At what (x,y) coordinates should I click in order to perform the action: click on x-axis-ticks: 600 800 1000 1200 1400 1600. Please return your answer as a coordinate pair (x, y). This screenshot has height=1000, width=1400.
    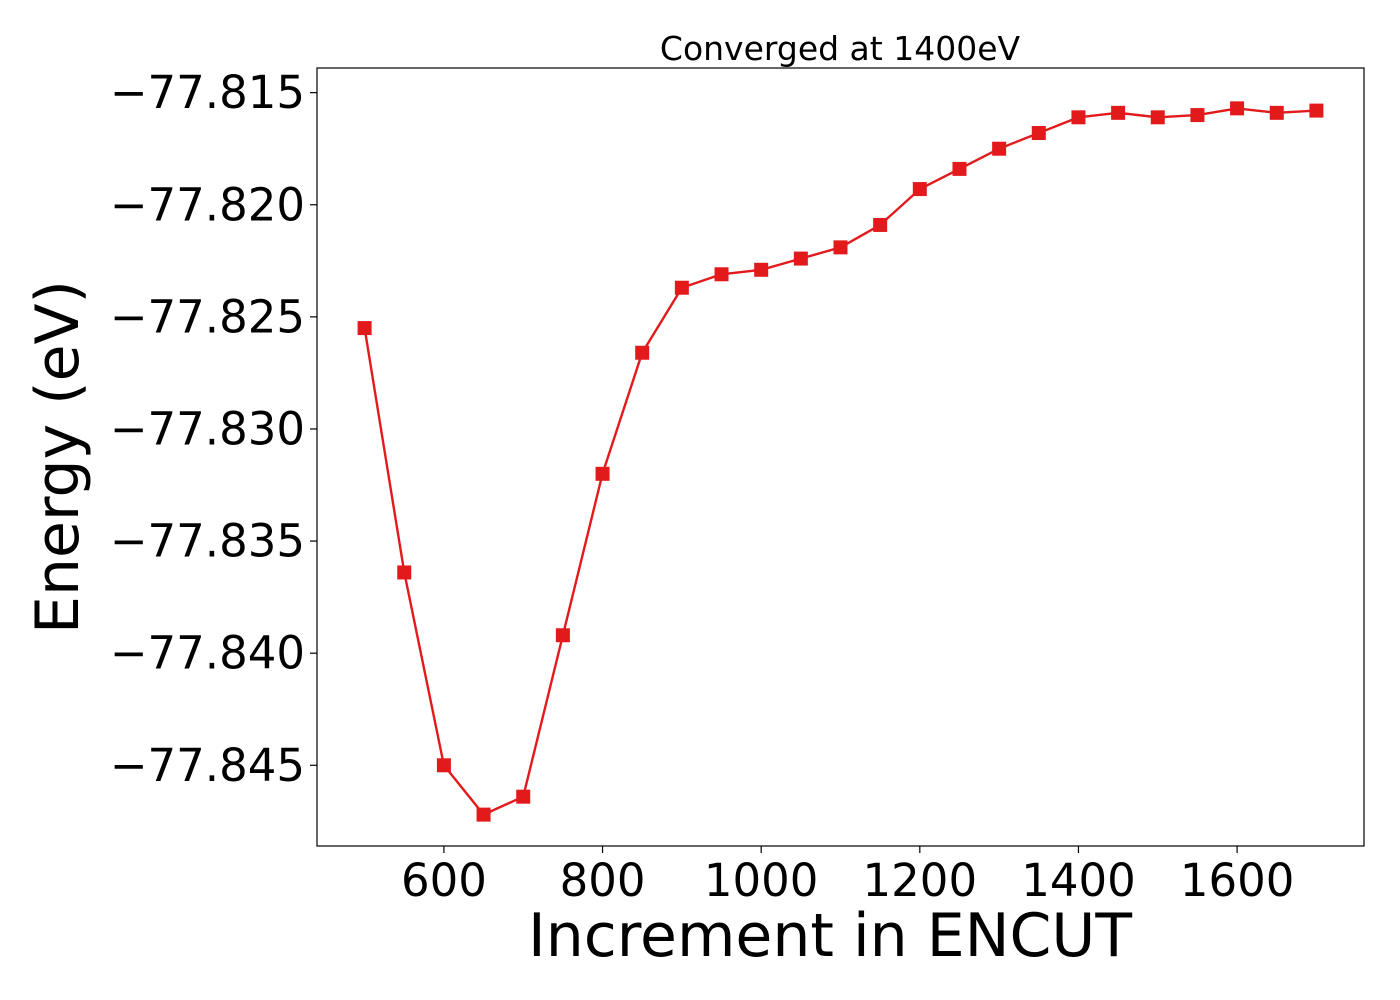
    Looking at the image, I should click on (847, 876).